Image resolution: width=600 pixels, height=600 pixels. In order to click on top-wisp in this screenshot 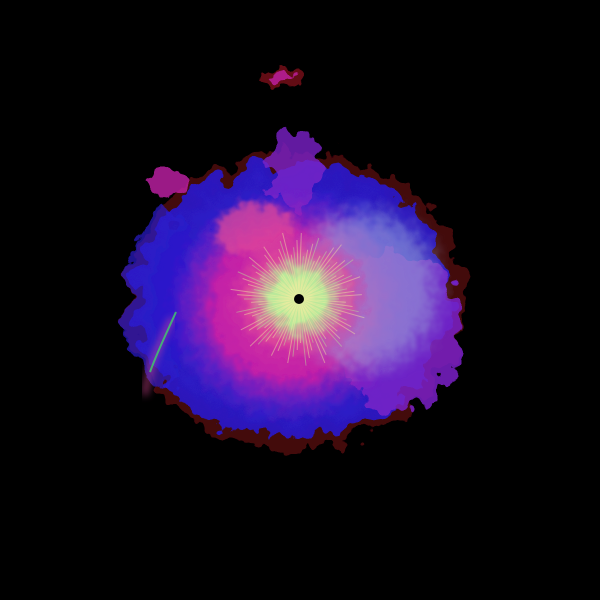, I will do `click(282, 78)`.